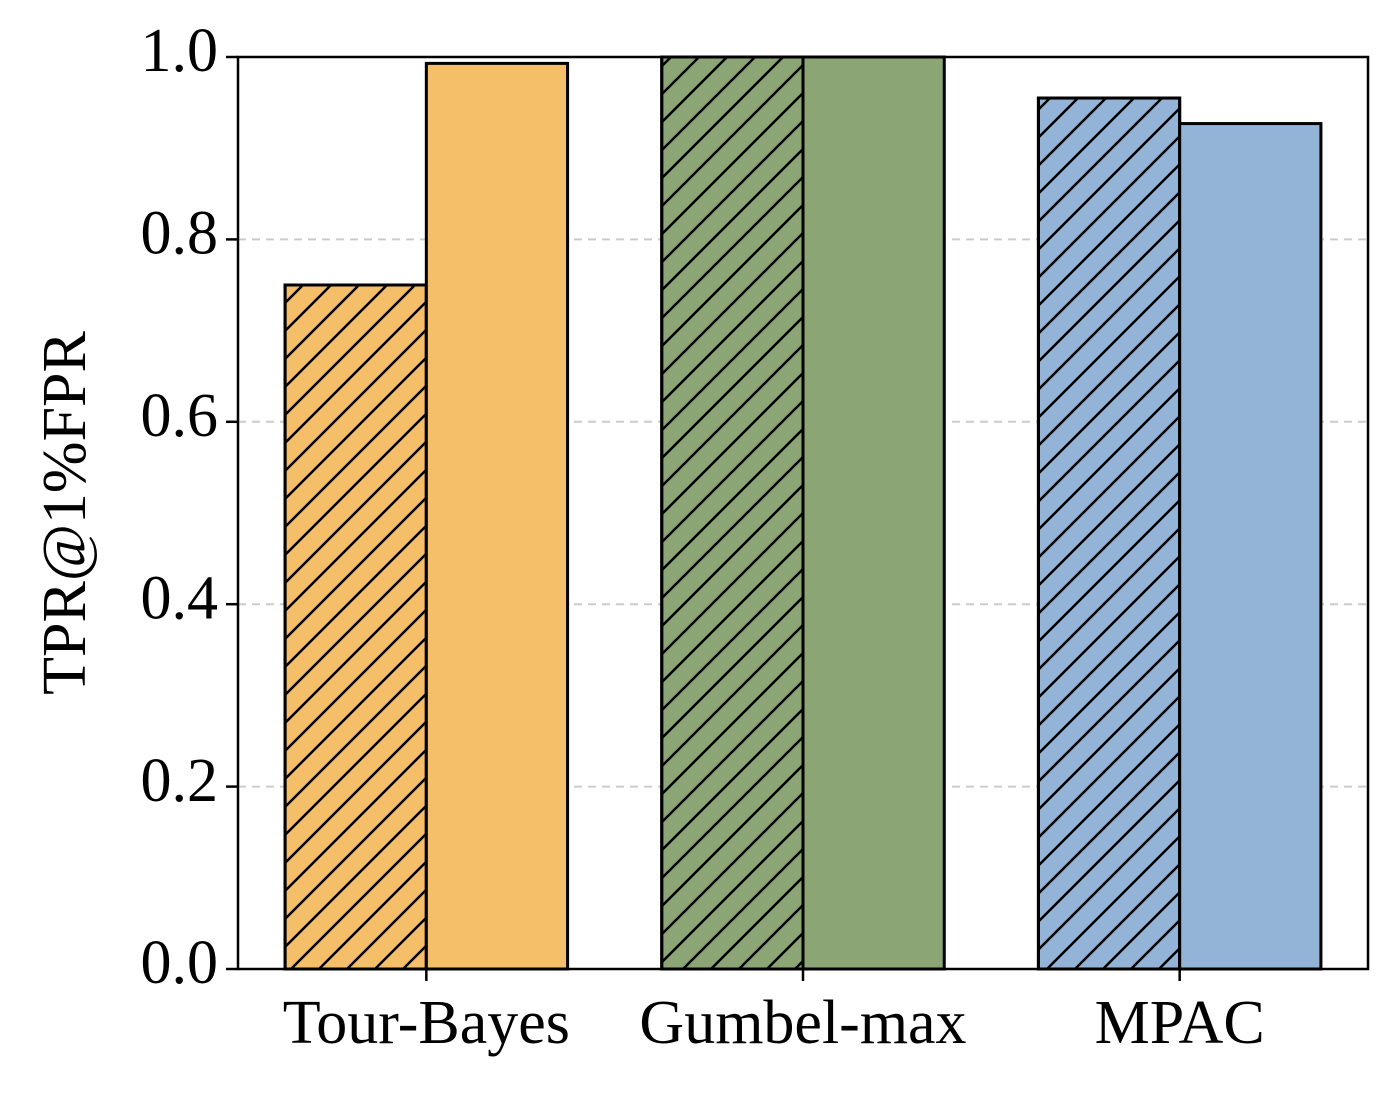 The height and width of the screenshot is (1098, 1398). Describe the element at coordinates (180, 963) in the screenshot. I see `y-tick-label: 0.0` at that location.